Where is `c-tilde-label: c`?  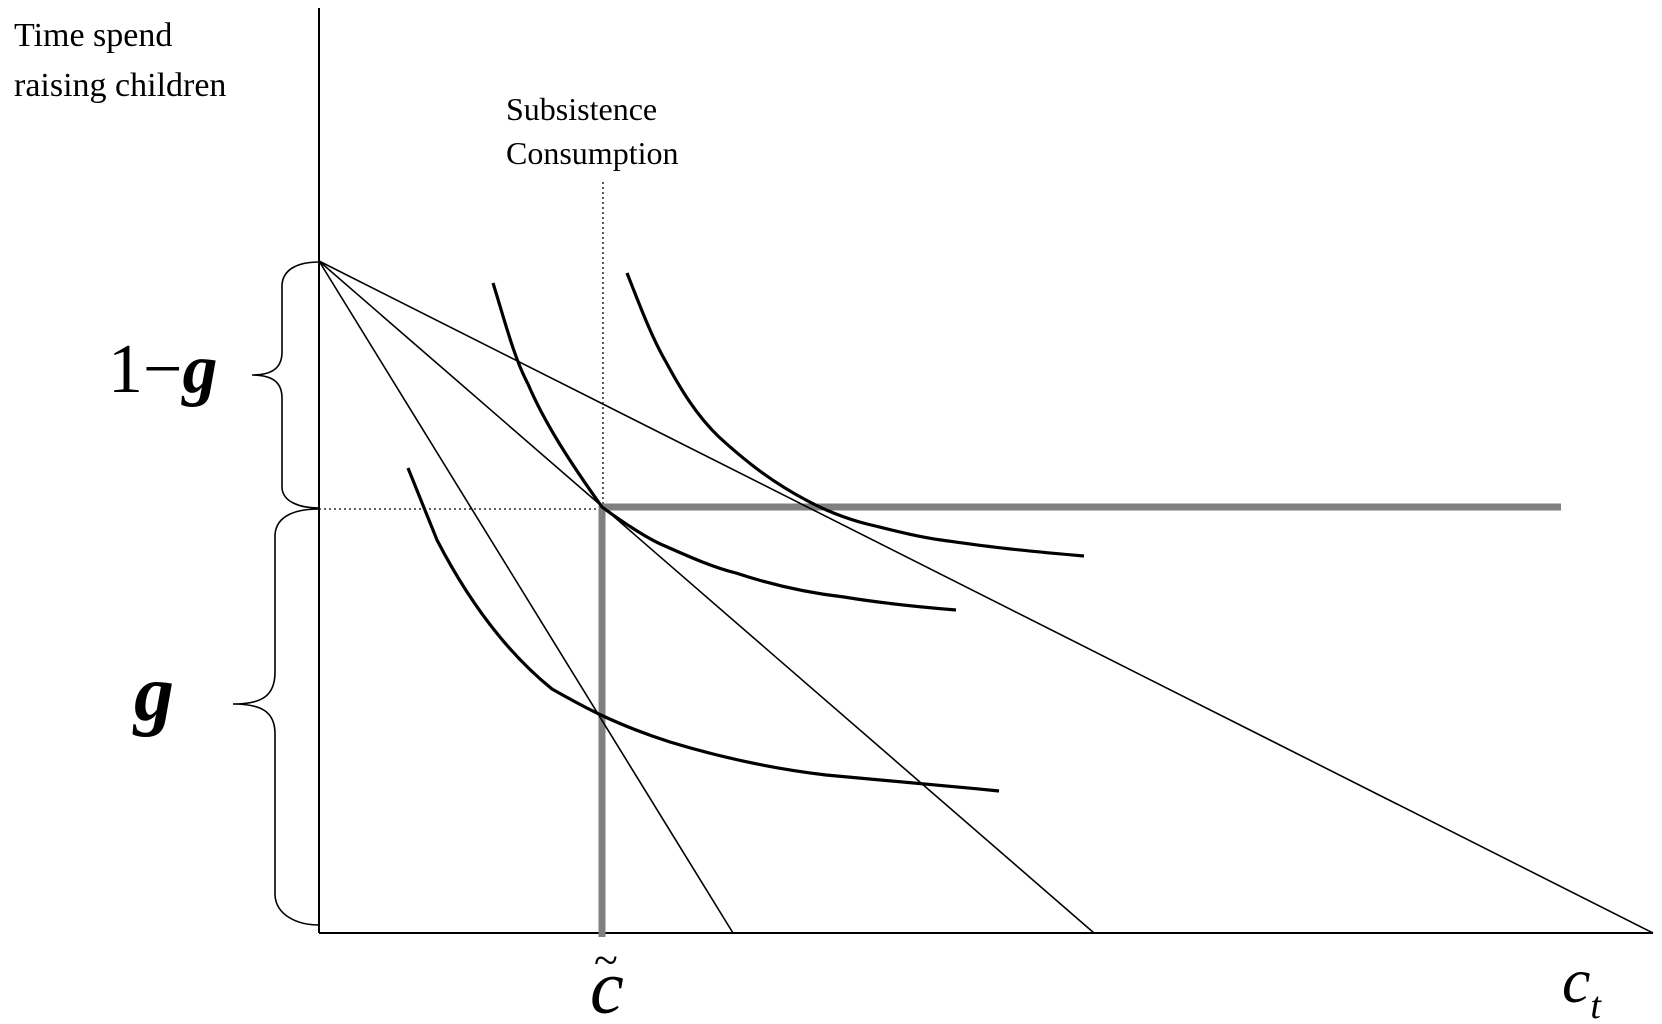 c-tilde-label: c is located at coordinates (607, 985).